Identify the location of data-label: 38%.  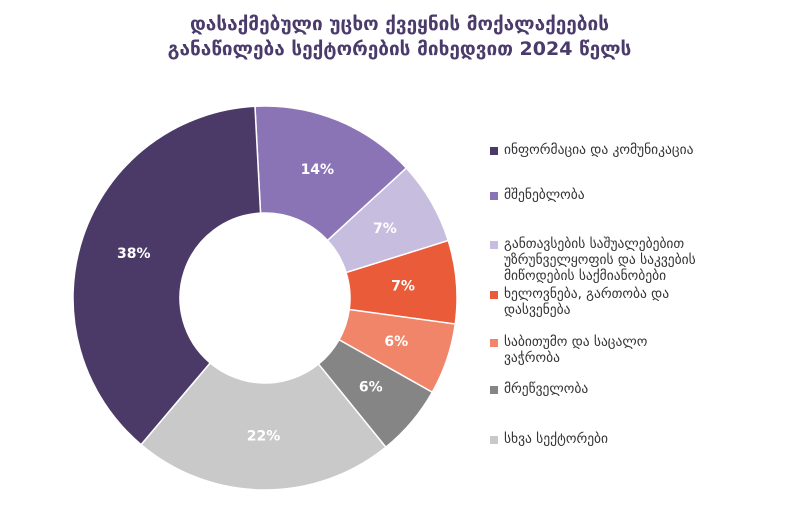
(134, 254).